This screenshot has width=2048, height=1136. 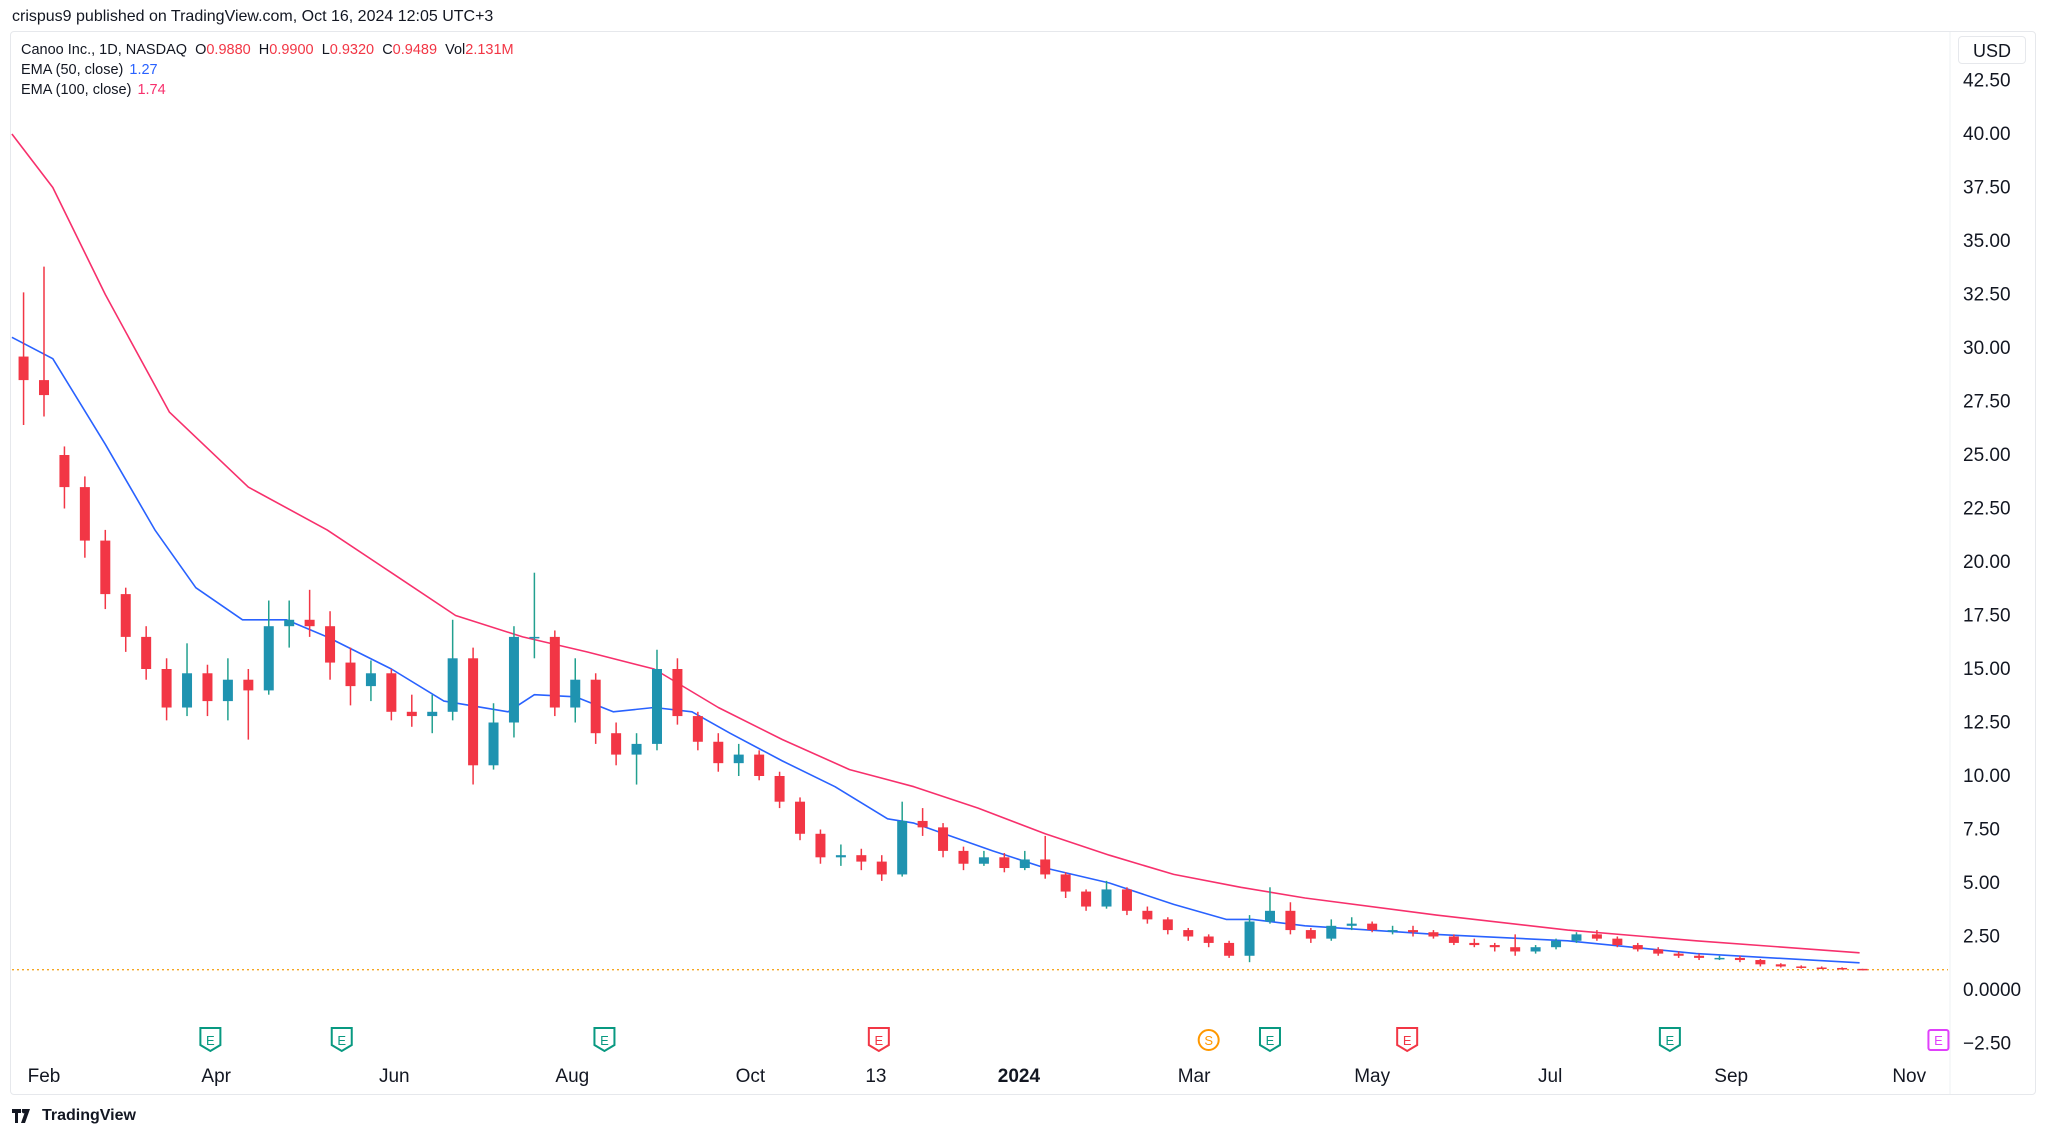 I want to click on currency-button: USD, so click(x=1992, y=50).